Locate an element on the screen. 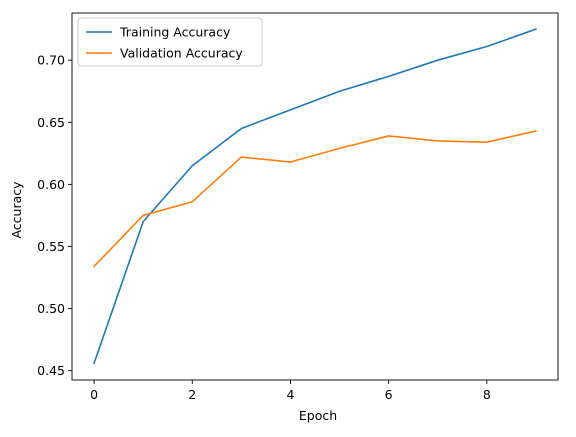 This screenshot has height=437, width=576. y-axis-ticks: 0.45 0.50 0.55 0.60 0.65 0.70 is located at coordinates (54, 215).